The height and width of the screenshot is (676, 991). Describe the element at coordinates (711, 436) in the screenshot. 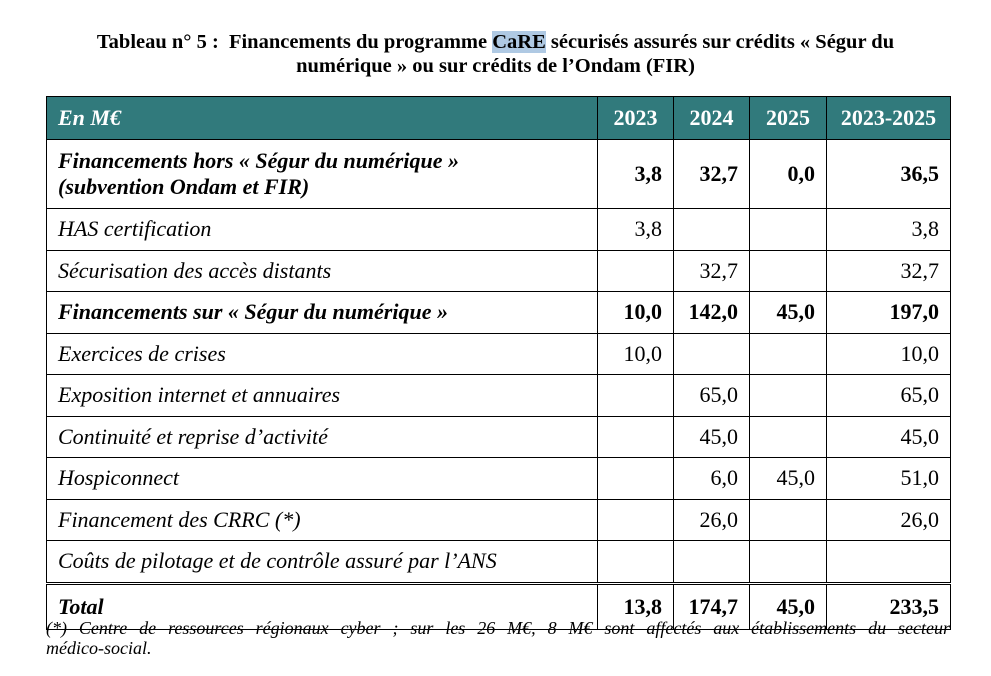

I see `value-2024: 45,0` at that location.